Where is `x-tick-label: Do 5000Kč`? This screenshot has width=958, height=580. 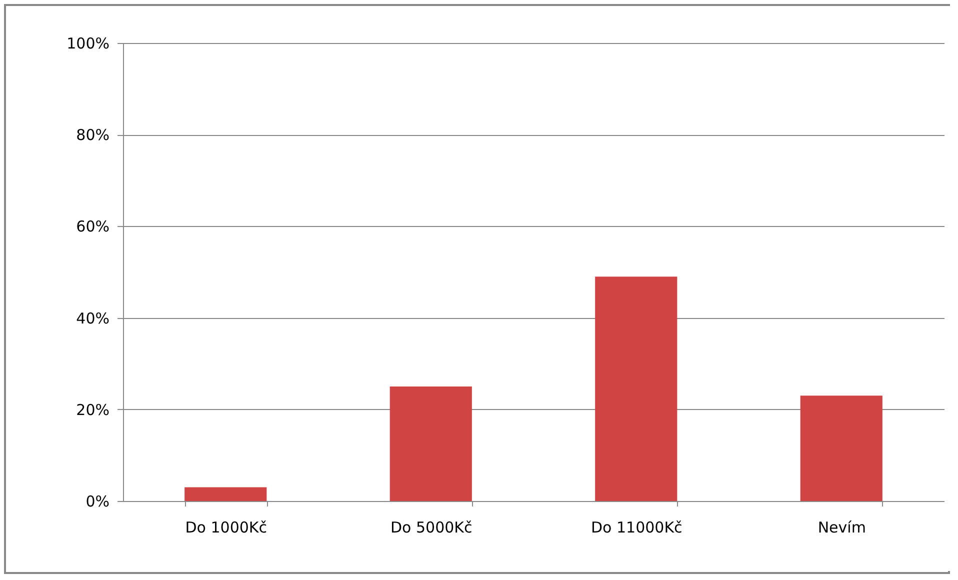 x-tick-label: Do 5000Kč is located at coordinates (431, 527).